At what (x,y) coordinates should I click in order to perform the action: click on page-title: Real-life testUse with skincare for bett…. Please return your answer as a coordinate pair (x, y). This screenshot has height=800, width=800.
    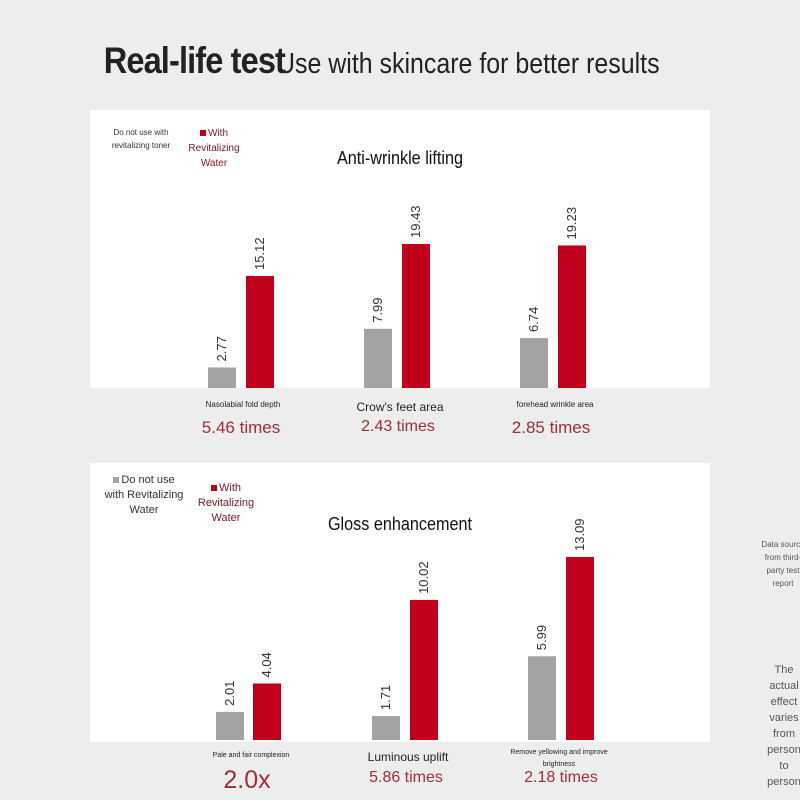
    Looking at the image, I should click on (400, 65).